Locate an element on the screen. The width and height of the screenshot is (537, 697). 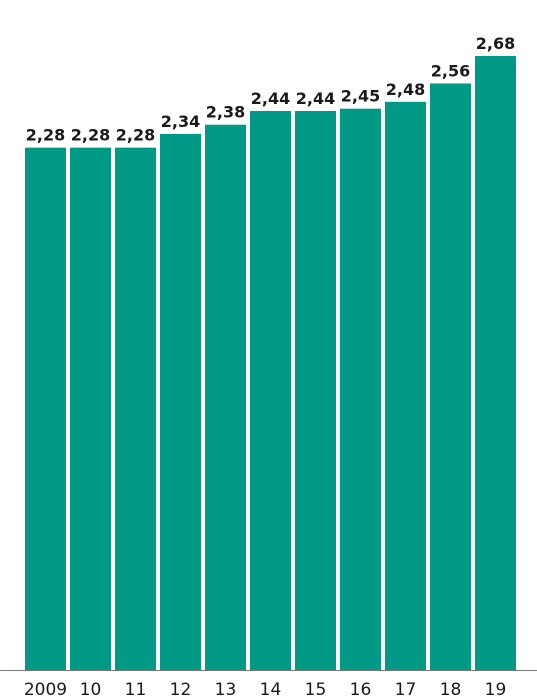
x-tick-label-14: 14 is located at coordinates (271, 688).